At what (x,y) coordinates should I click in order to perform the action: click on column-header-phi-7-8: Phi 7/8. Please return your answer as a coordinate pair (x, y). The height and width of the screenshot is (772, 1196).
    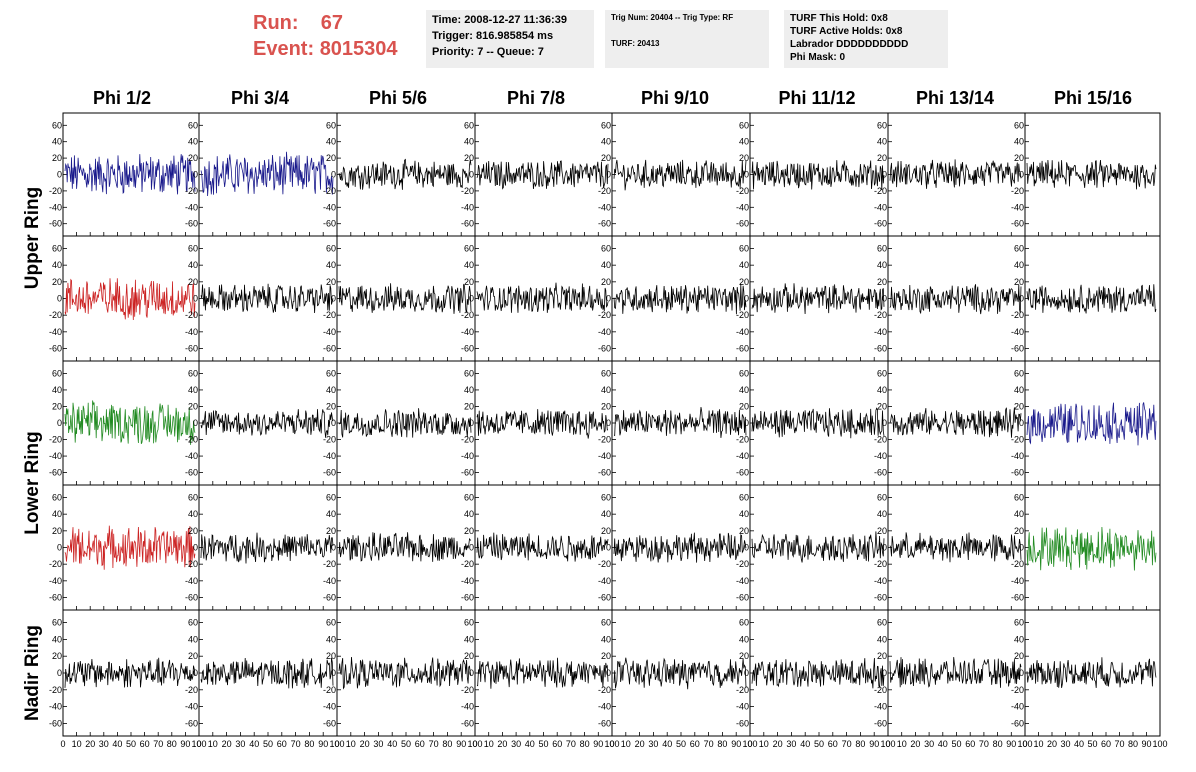
    Looking at the image, I should click on (536, 98).